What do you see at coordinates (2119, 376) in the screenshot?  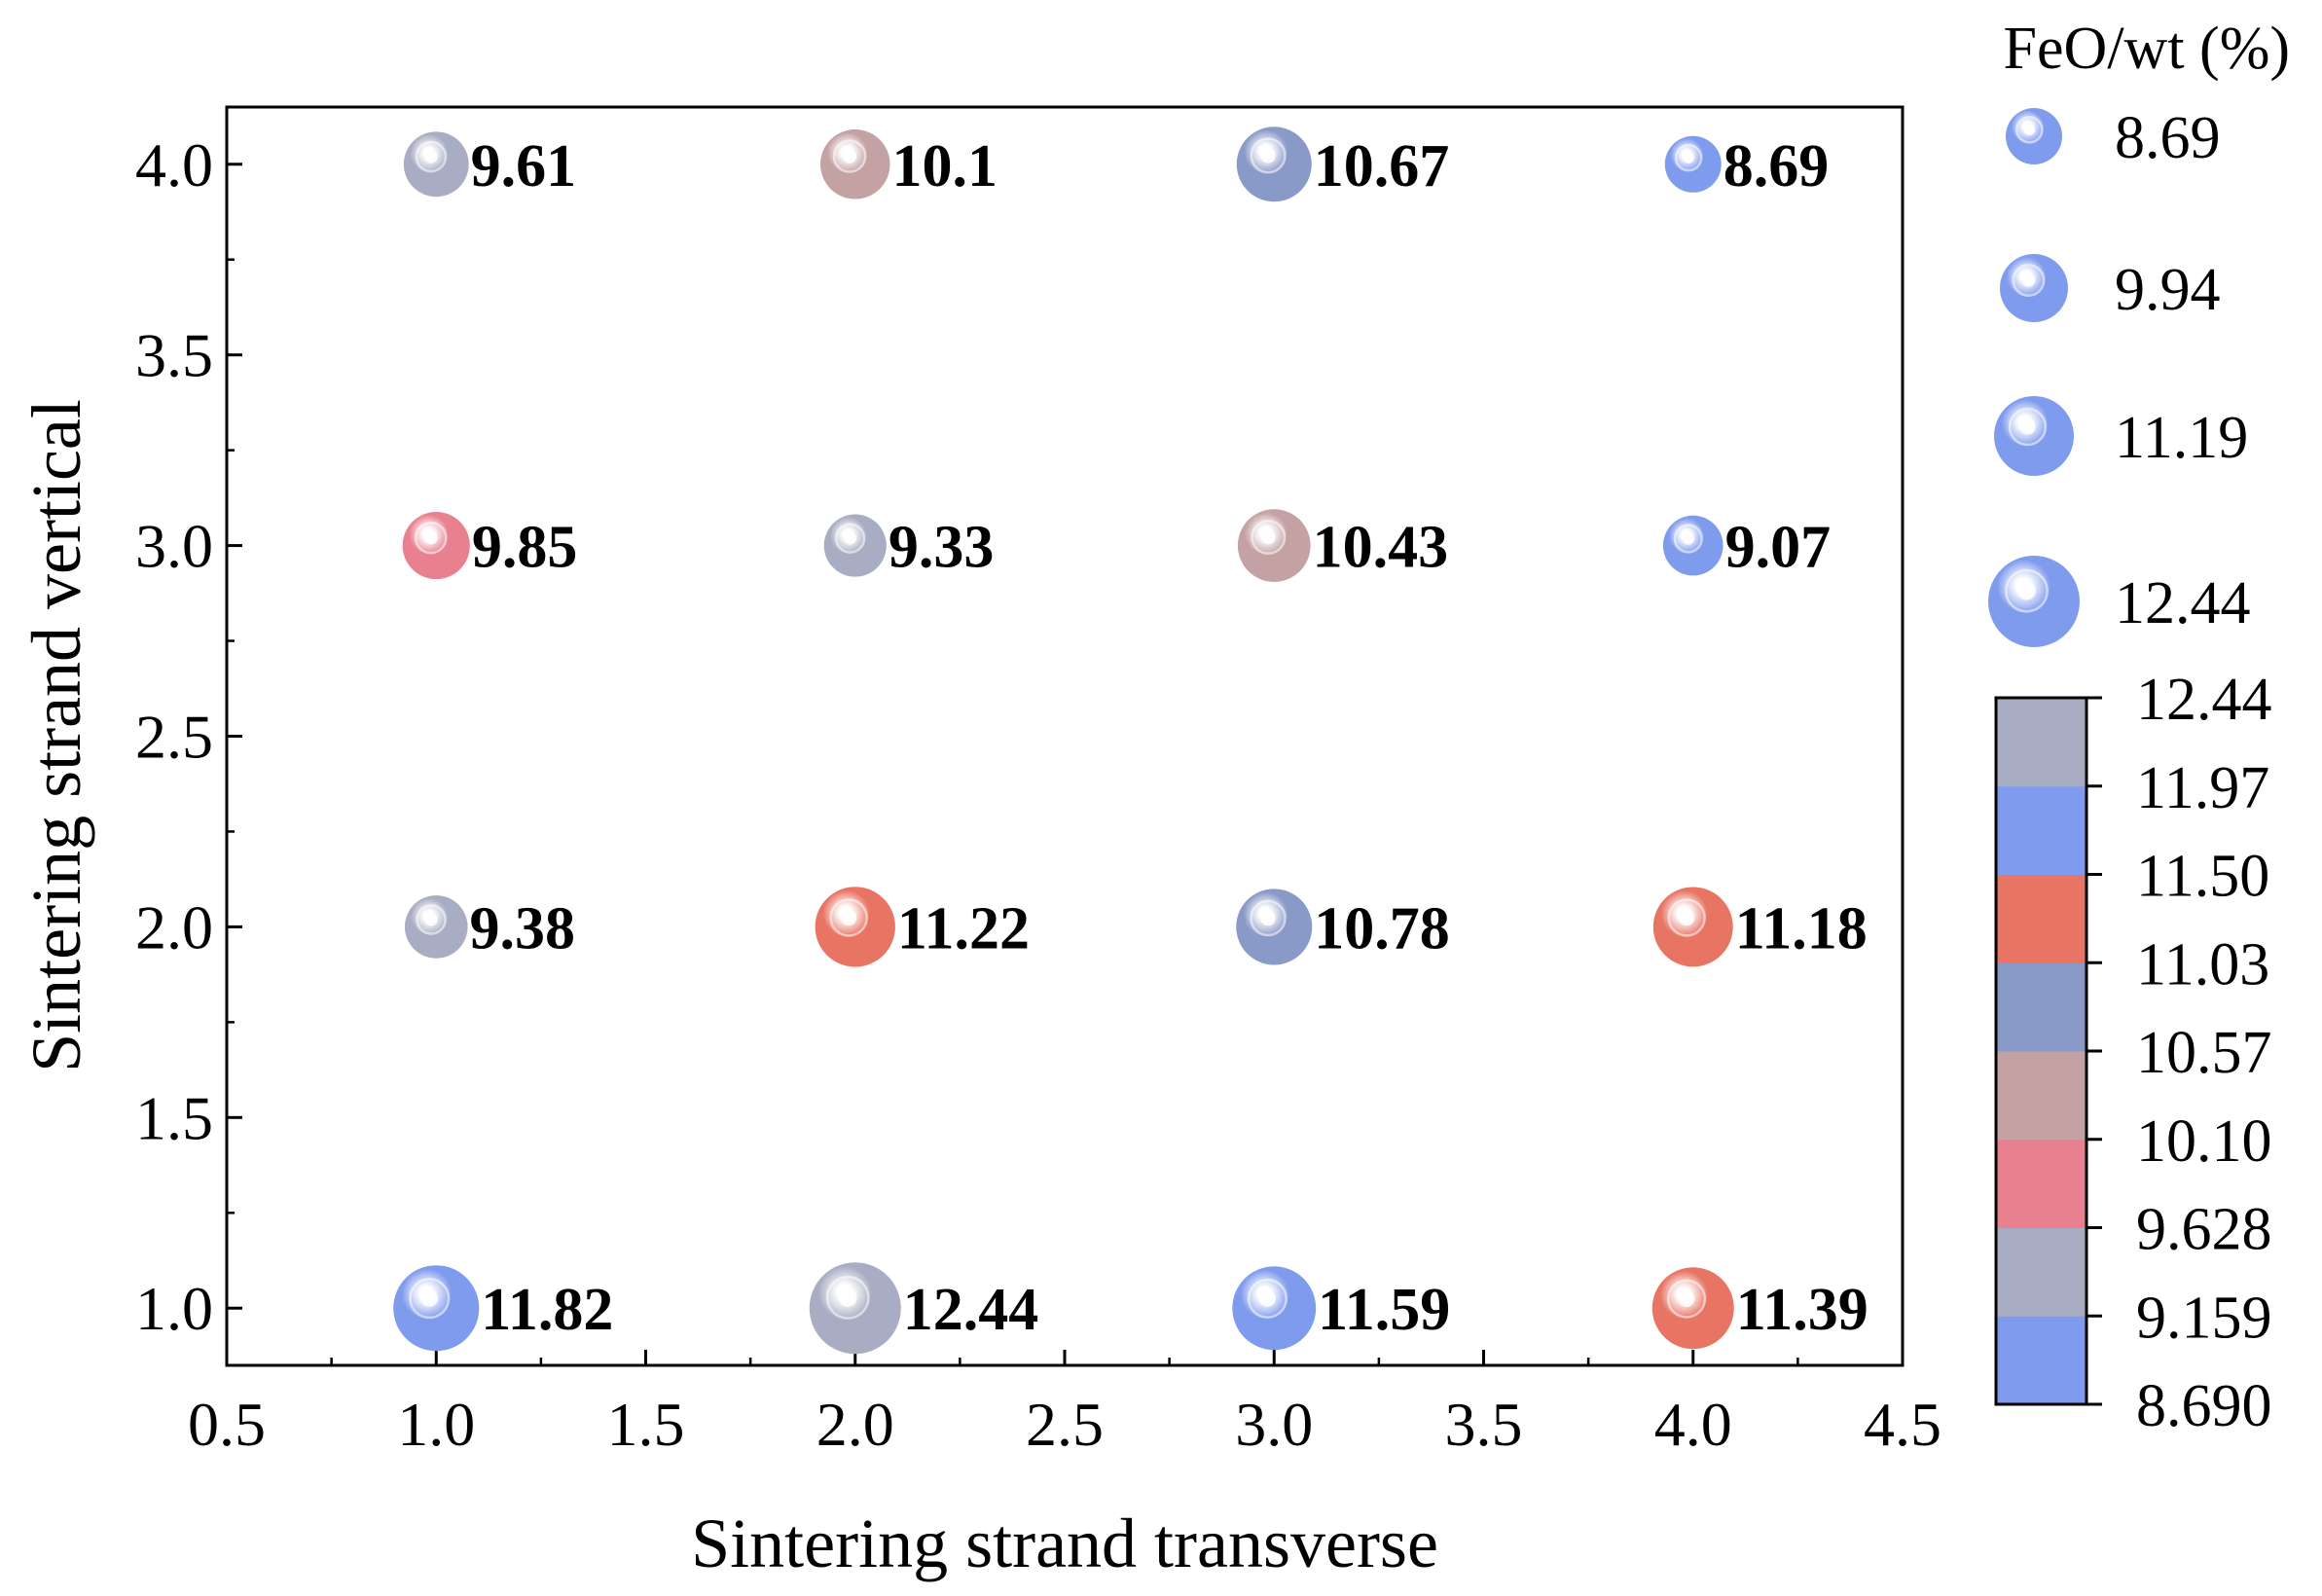 I see `size-legend: 8.69 9.94 11.19 12.44` at bounding box center [2119, 376].